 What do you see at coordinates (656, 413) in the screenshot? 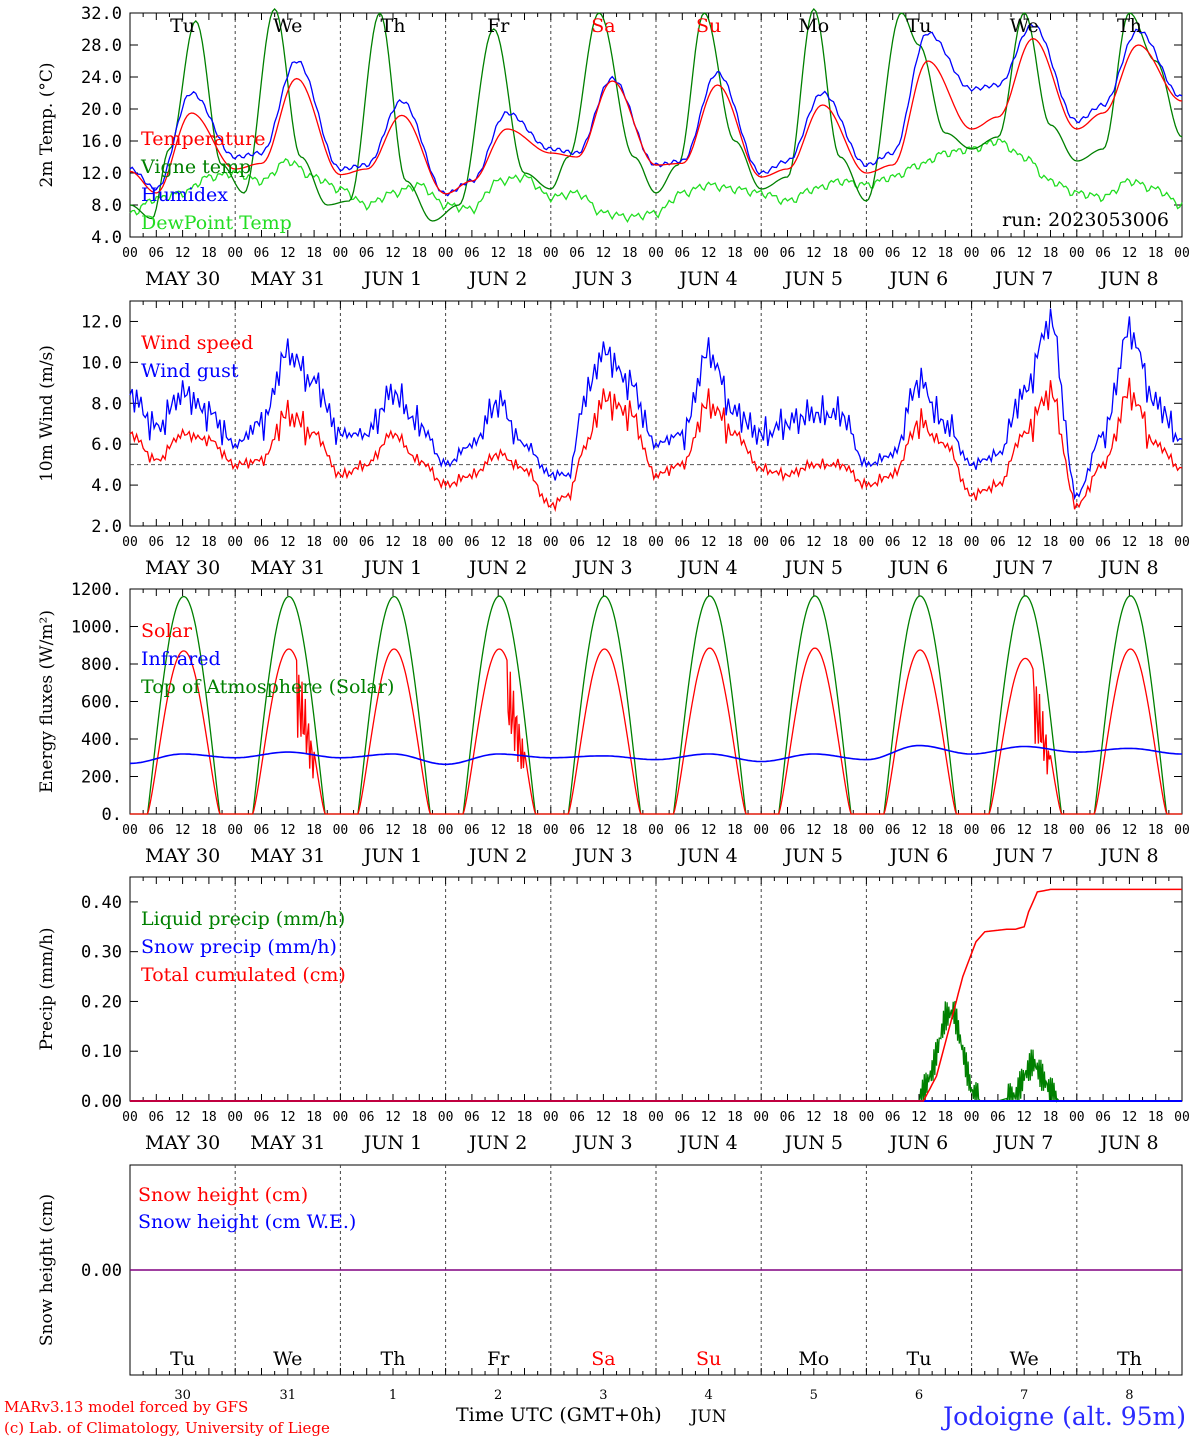
I see `plot-frame` at bounding box center [656, 413].